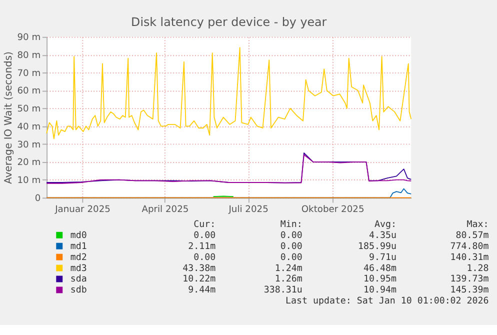 The height and width of the screenshot is (335, 497). I want to click on text: 80.57m, so click(473, 235).